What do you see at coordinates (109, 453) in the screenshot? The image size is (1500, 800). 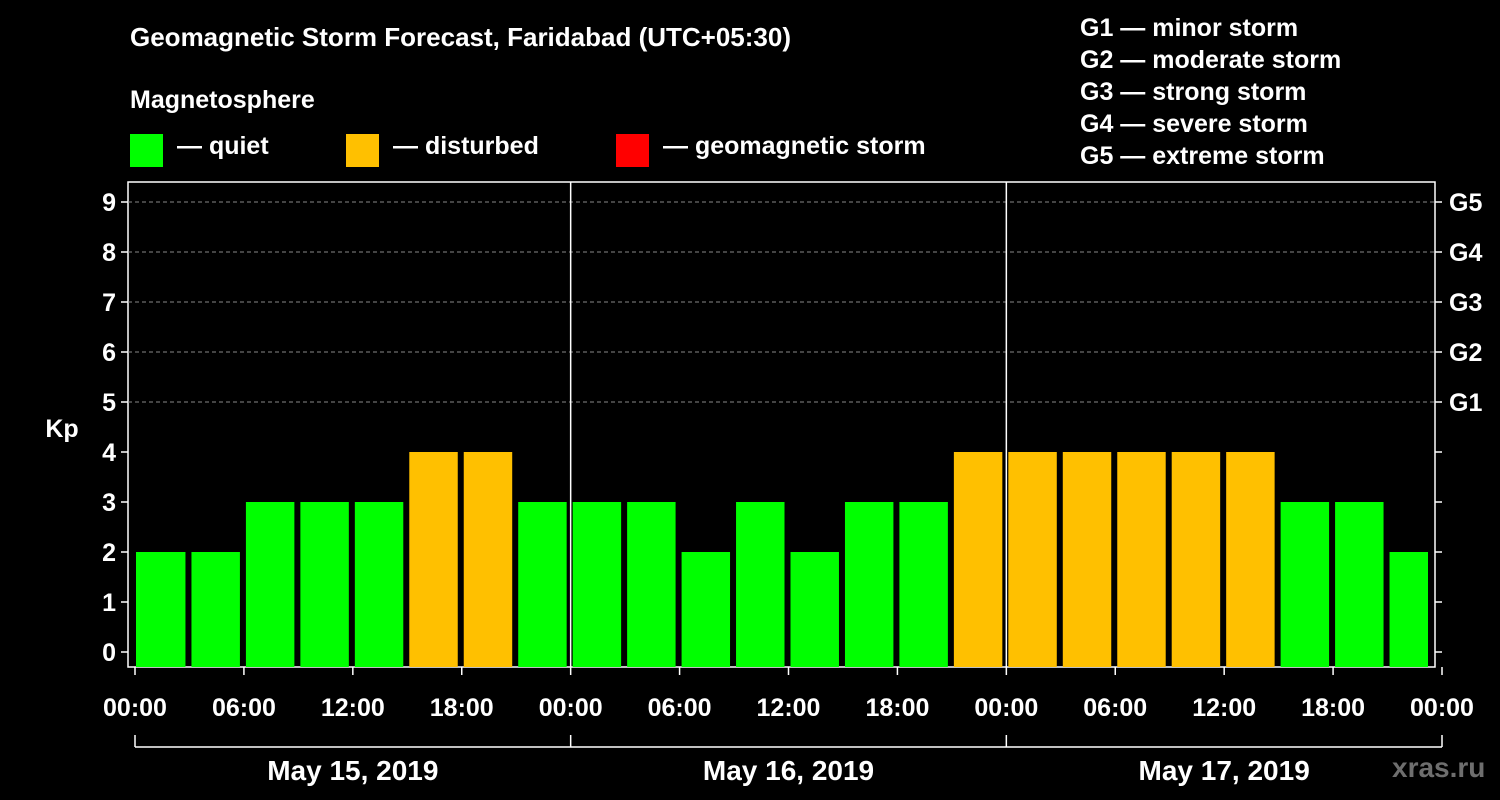 I see `y-tick-label: 4` at bounding box center [109, 453].